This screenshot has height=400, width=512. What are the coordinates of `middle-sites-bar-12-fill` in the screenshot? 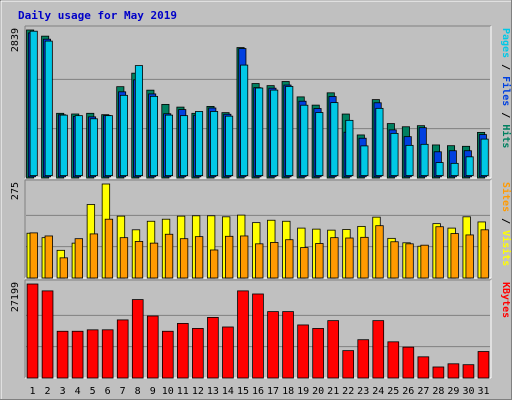 It's located at (199, 257).